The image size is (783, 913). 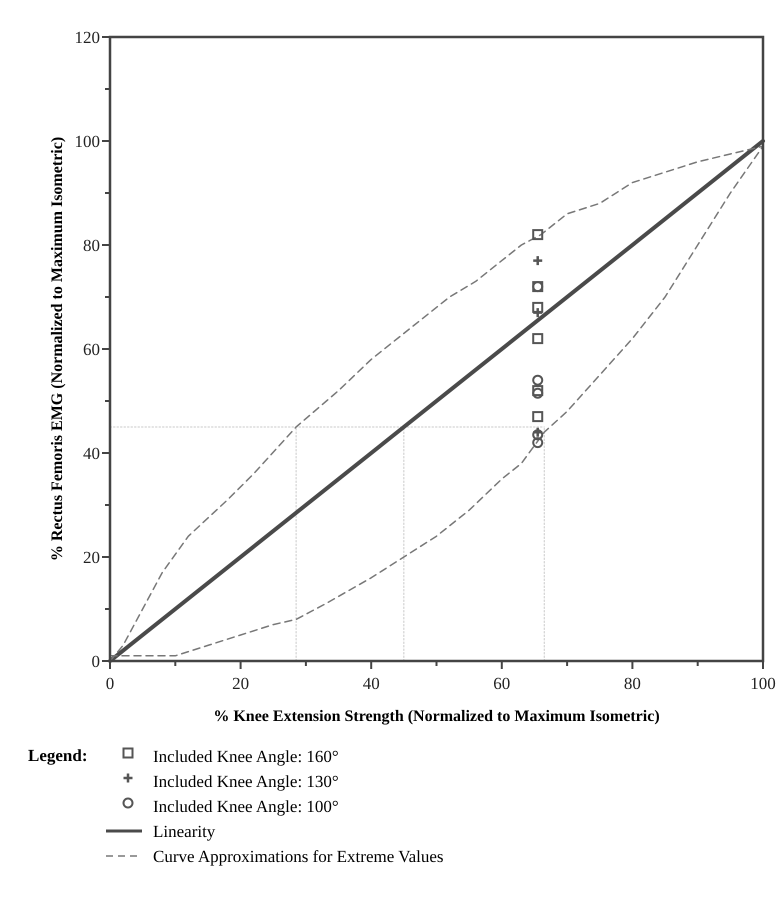 I want to click on legend-label: Curve Approximations for Extreme Values, so click(x=298, y=856).